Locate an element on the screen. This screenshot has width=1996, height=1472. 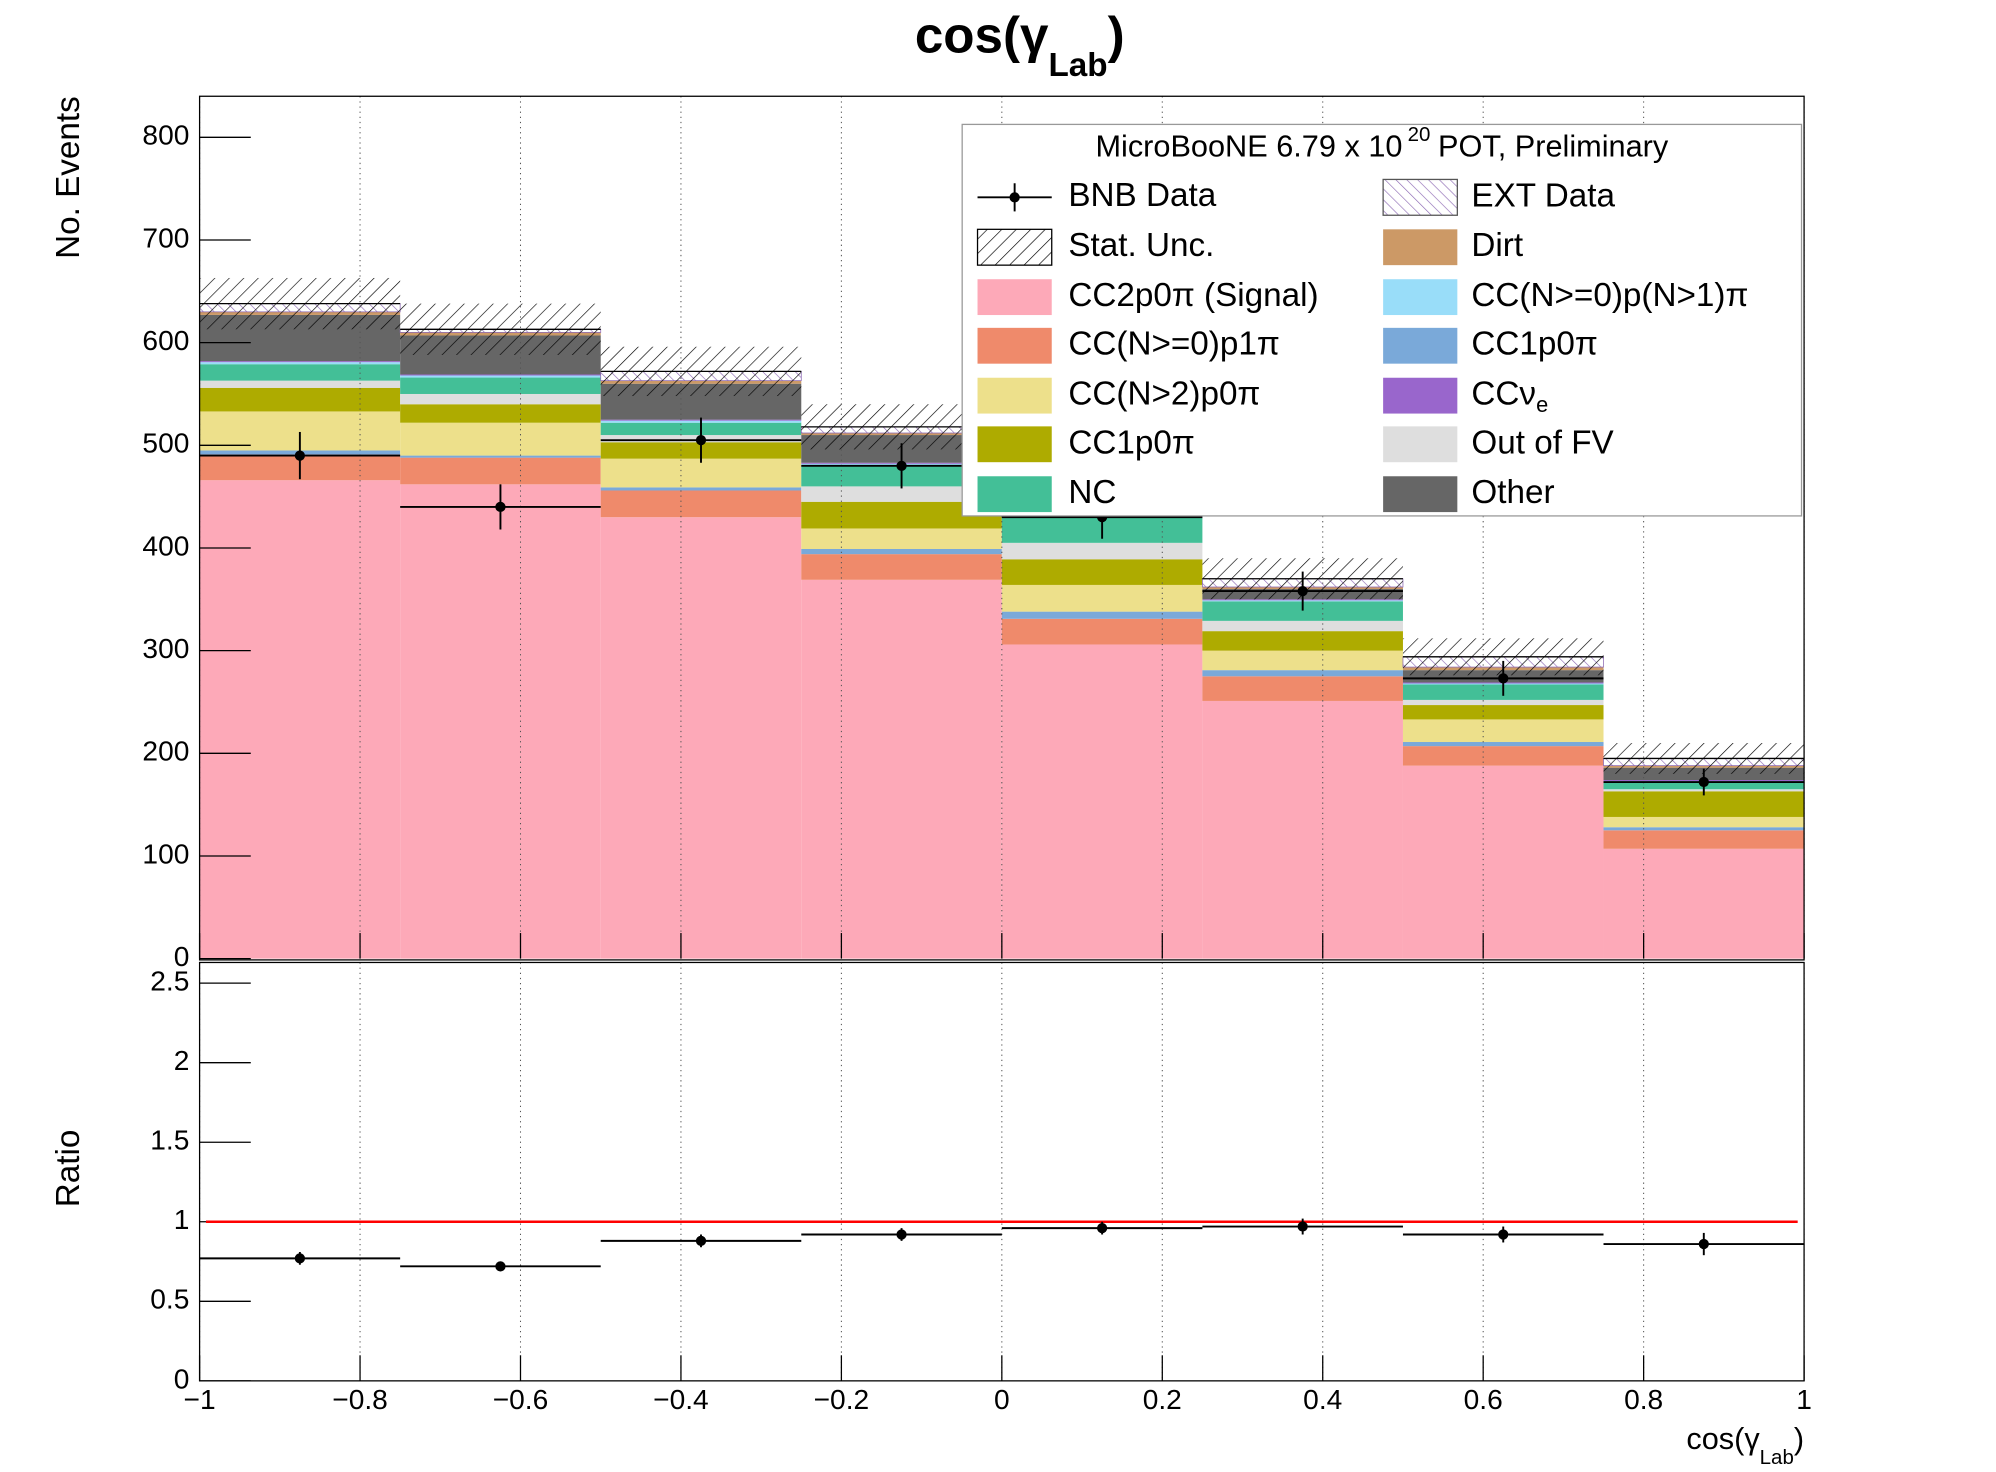
header-sup: 20 is located at coordinates (1419, 134).